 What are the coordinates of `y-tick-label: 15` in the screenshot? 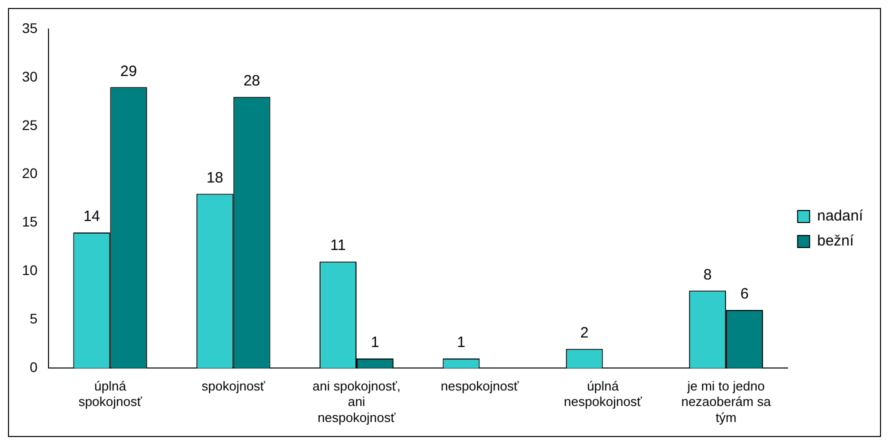 It's located at (30, 222).